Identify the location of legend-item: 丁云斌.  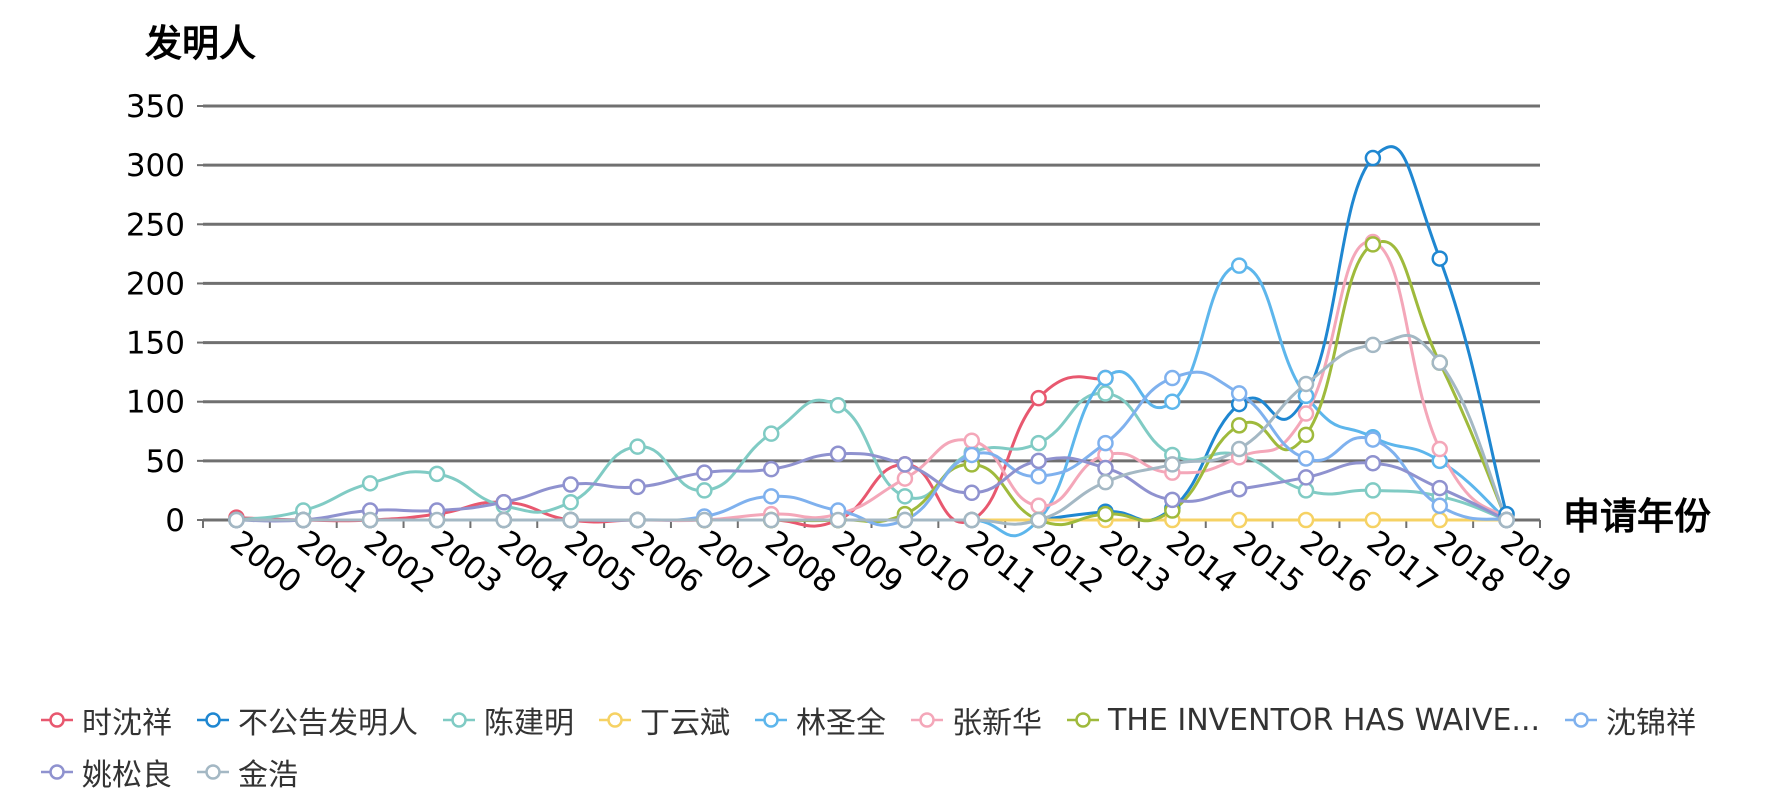
(664, 720).